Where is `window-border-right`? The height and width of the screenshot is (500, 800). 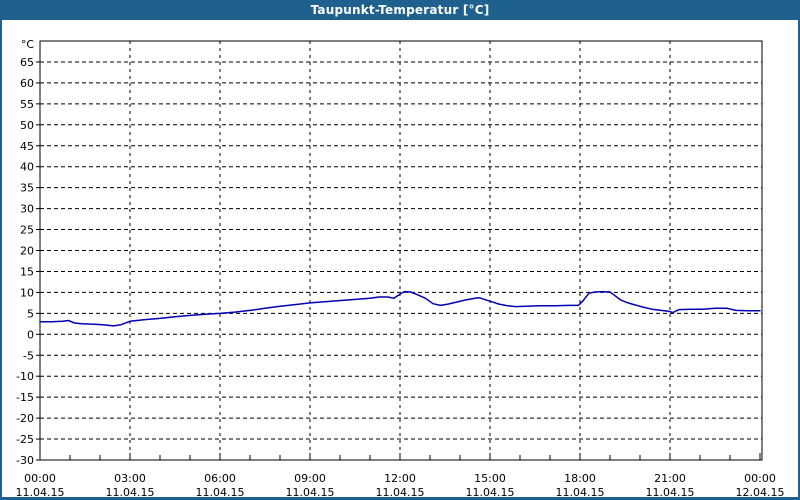 window-border-right is located at coordinates (799, 260).